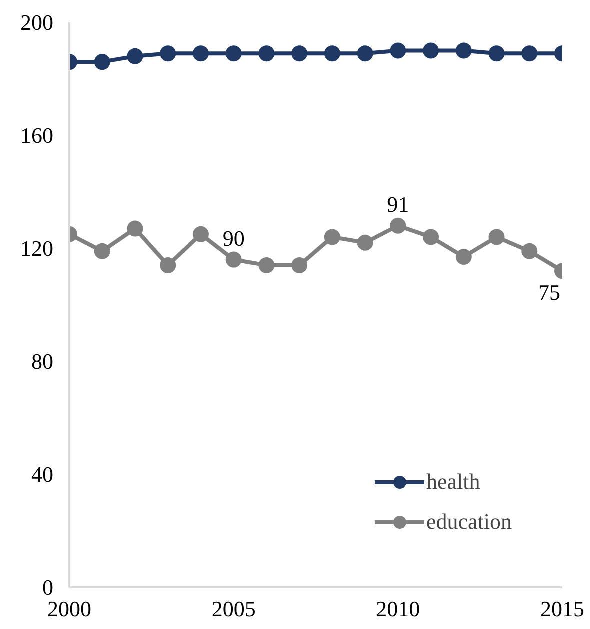 This screenshot has height=629, width=590. What do you see at coordinates (469, 522) in the screenshot?
I see `legend-label: education` at bounding box center [469, 522].